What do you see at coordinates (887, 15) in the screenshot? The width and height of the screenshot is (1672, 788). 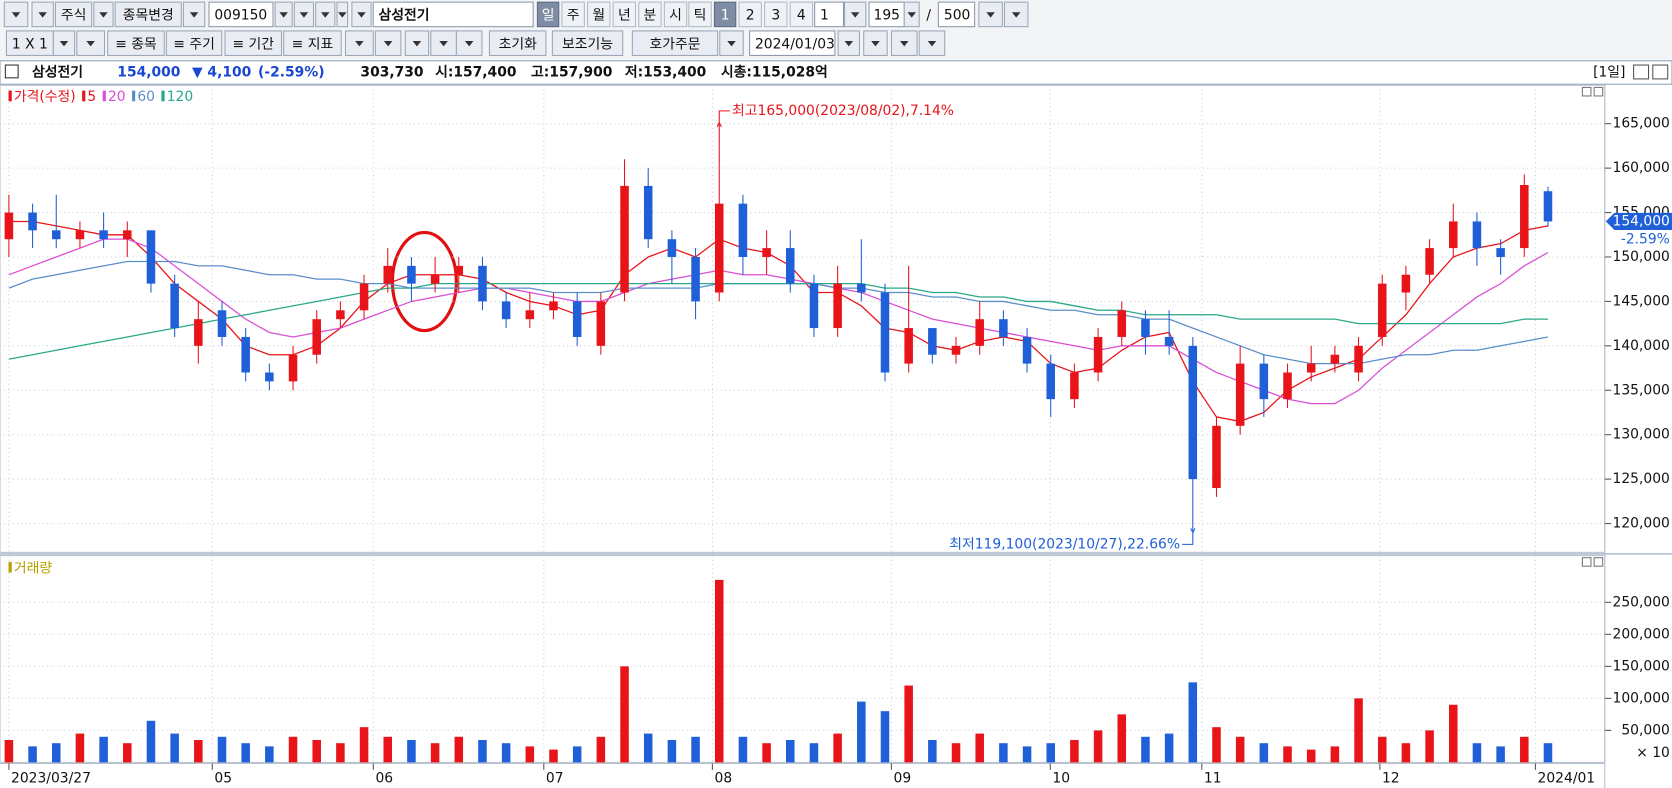 I see `input-text: 195` at bounding box center [887, 15].